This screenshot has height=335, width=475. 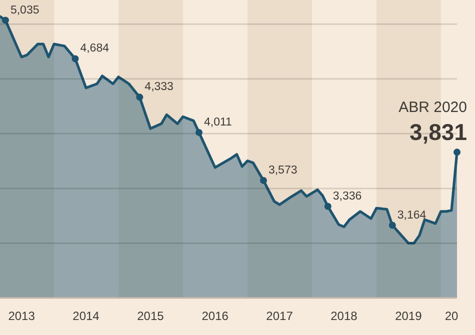 I want to click on x-tick-label: 2014, so click(x=86, y=316).